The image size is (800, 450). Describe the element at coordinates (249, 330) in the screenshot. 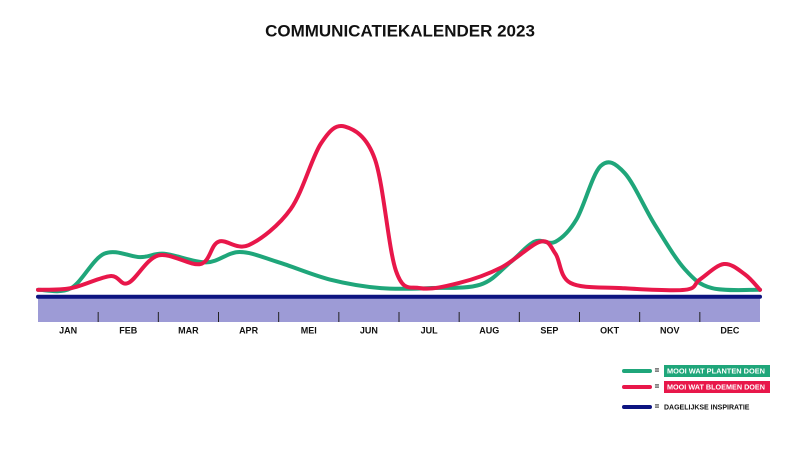

I see `x-tick-label: APR` at that location.